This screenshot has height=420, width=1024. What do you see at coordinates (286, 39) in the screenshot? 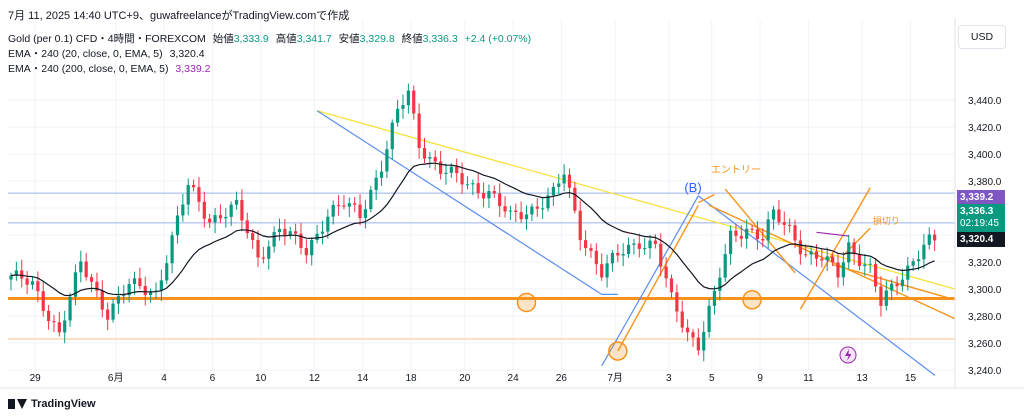
I see `high-label: 高値` at bounding box center [286, 39].